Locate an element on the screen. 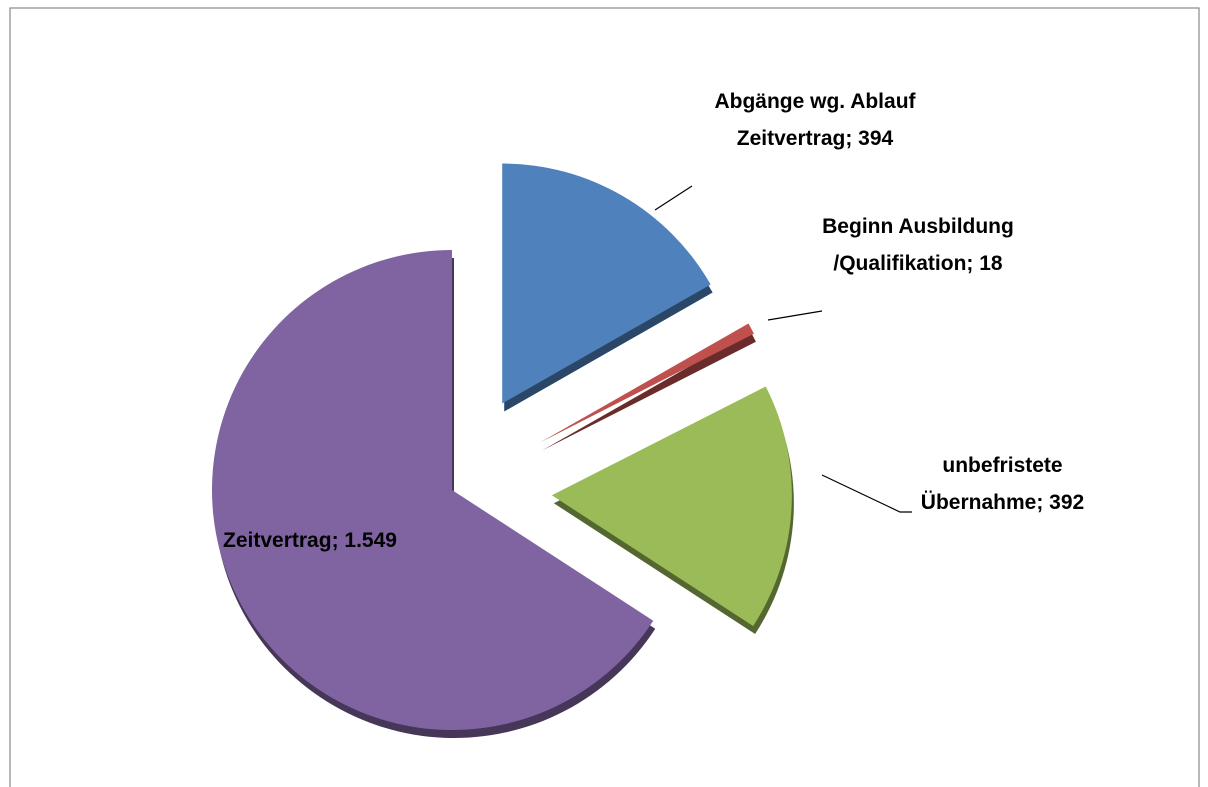  leader-lines is located at coordinates (783, 349).